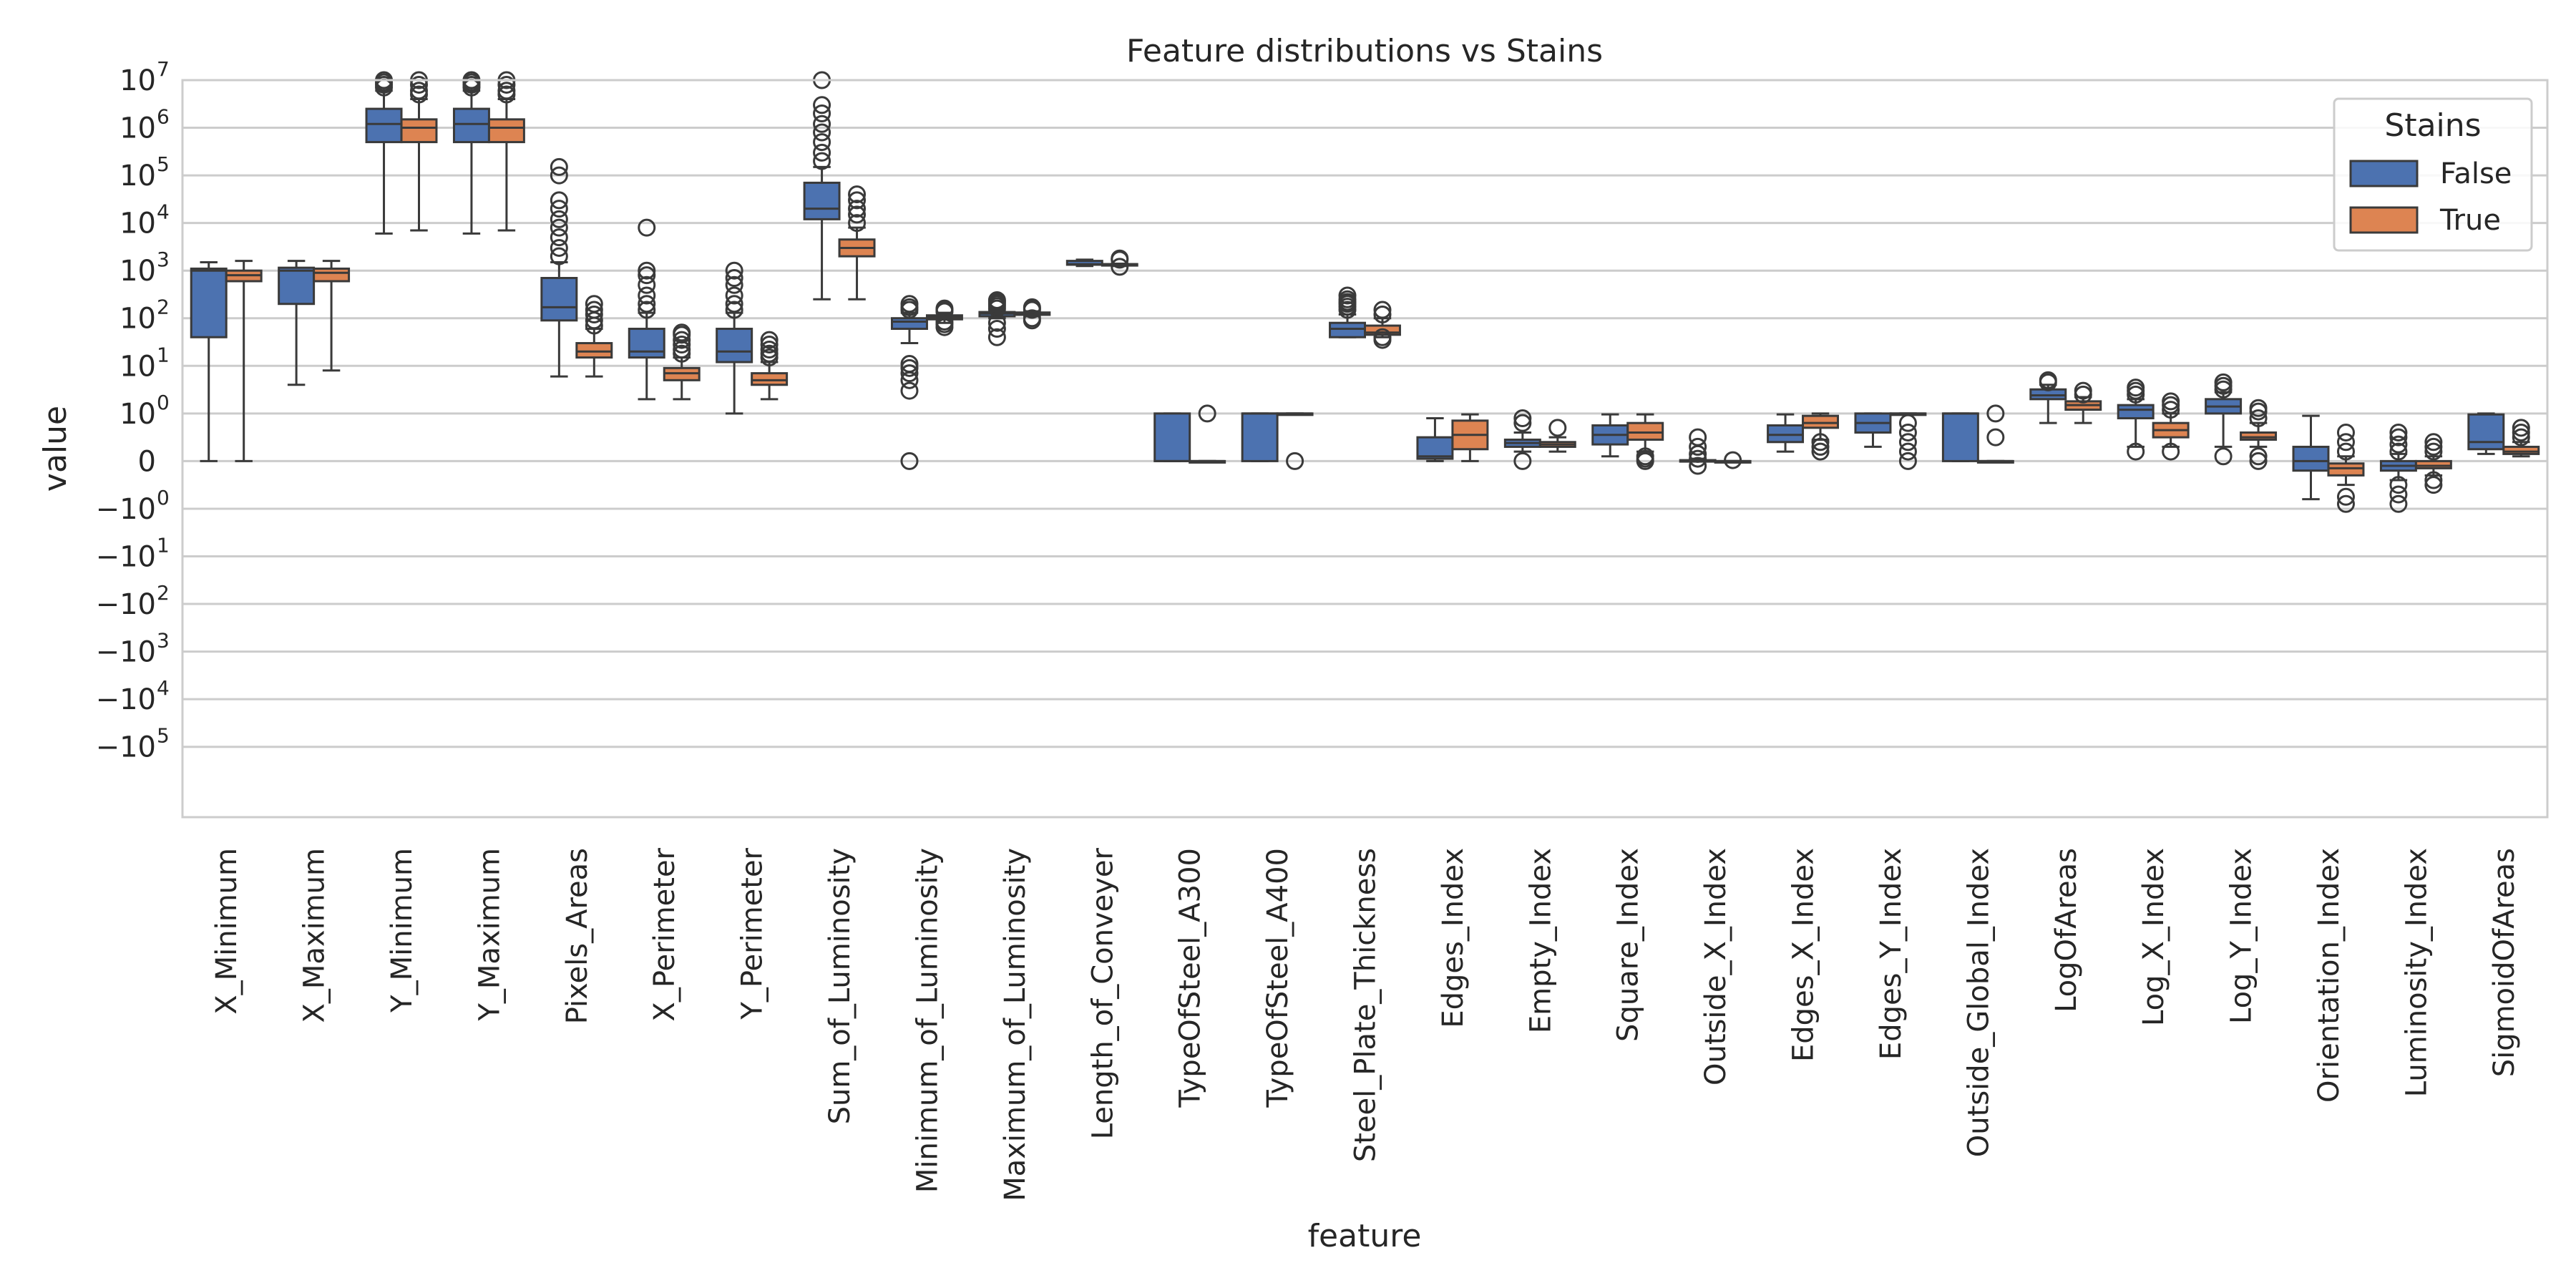 The image size is (2576, 1288). What do you see at coordinates (2476, 173) in the screenshot?
I see `legend-label-false: False` at bounding box center [2476, 173].